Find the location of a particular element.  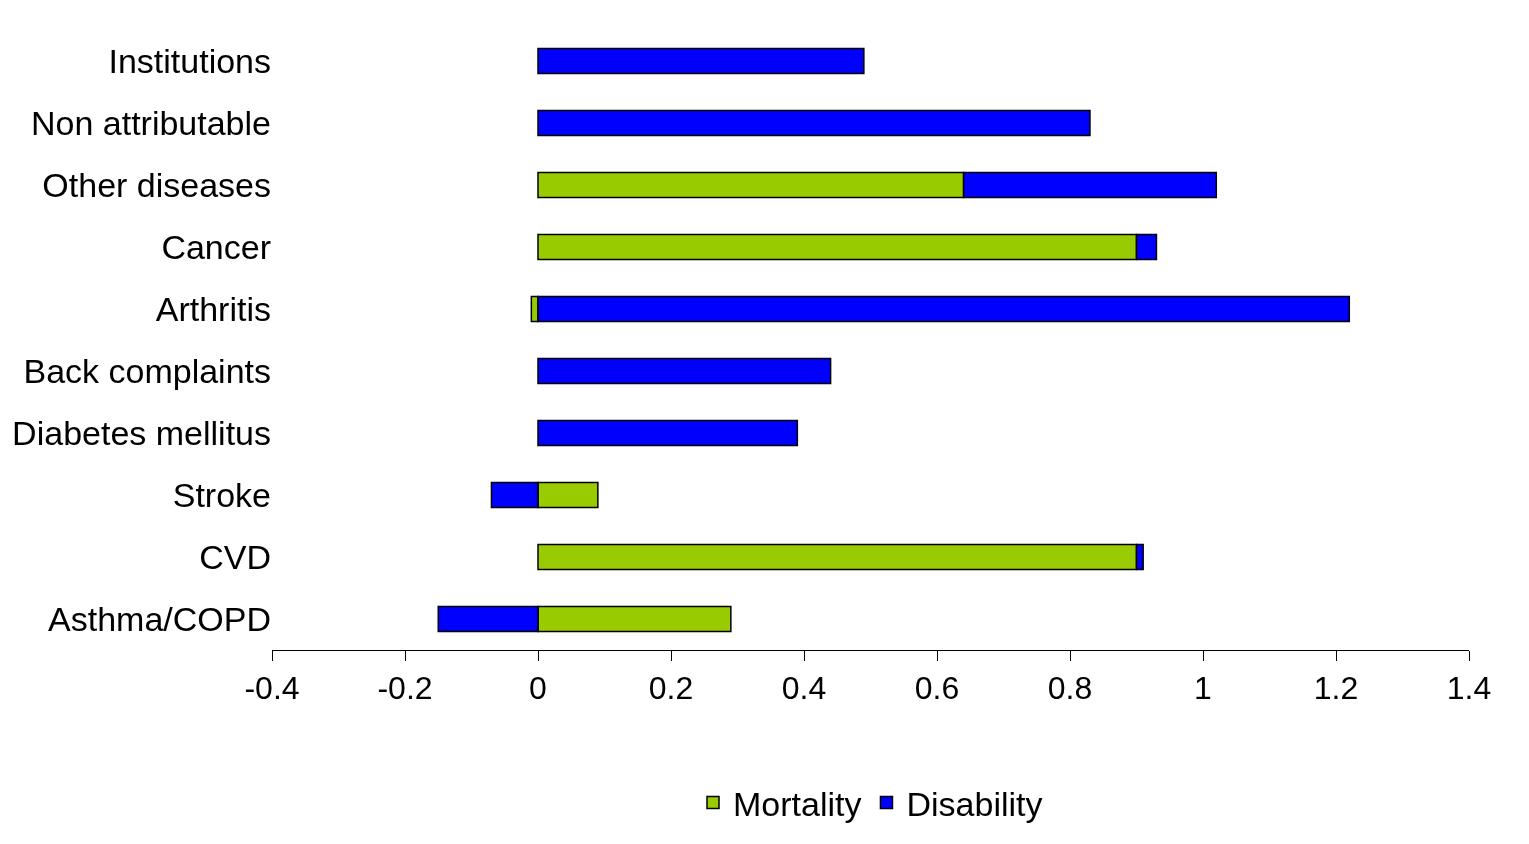

x-tick-label: 0.2 is located at coordinates (671, 688).